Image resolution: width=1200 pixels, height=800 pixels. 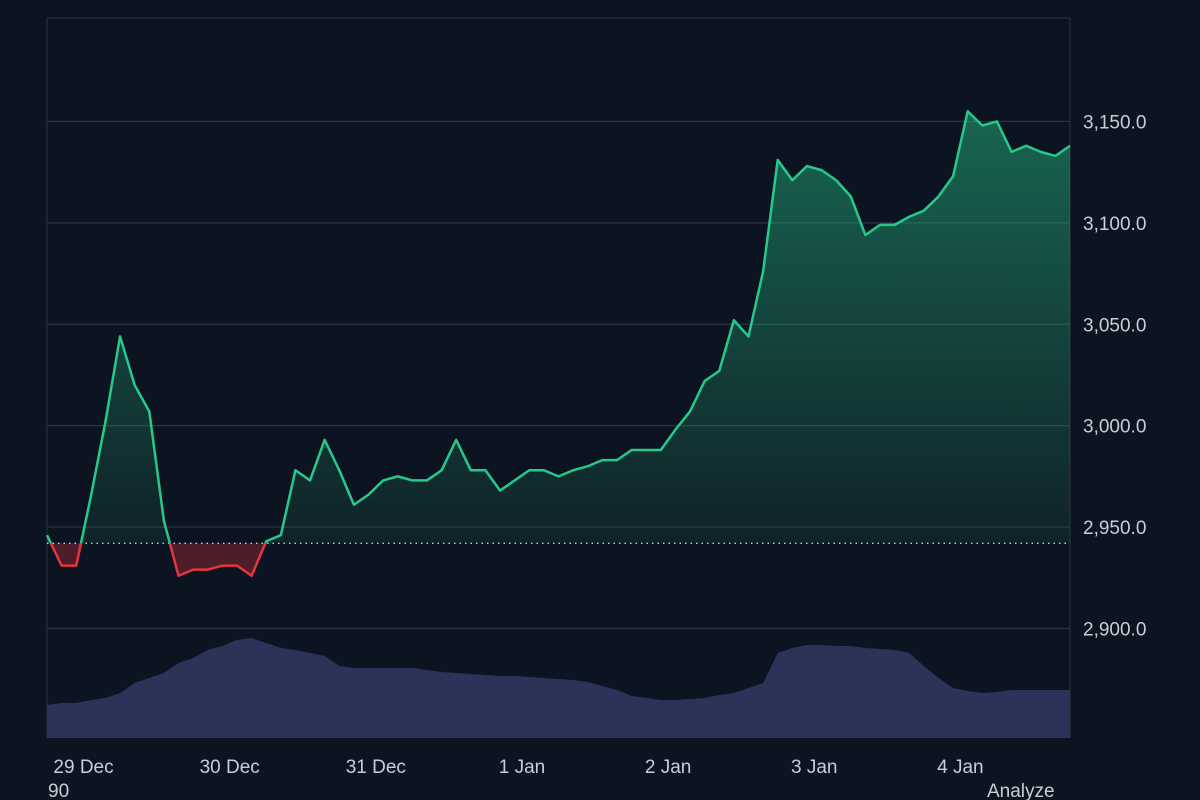 I want to click on y-tick-label: 3,150.0, so click(x=1114, y=122).